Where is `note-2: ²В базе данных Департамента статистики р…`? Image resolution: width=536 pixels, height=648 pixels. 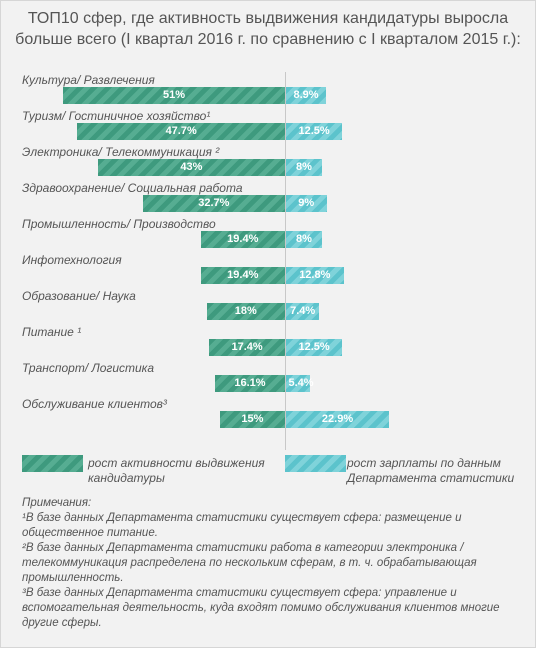 note-2: ²В базе данных Департамента статистики р… is located at coordinates (249, 563).